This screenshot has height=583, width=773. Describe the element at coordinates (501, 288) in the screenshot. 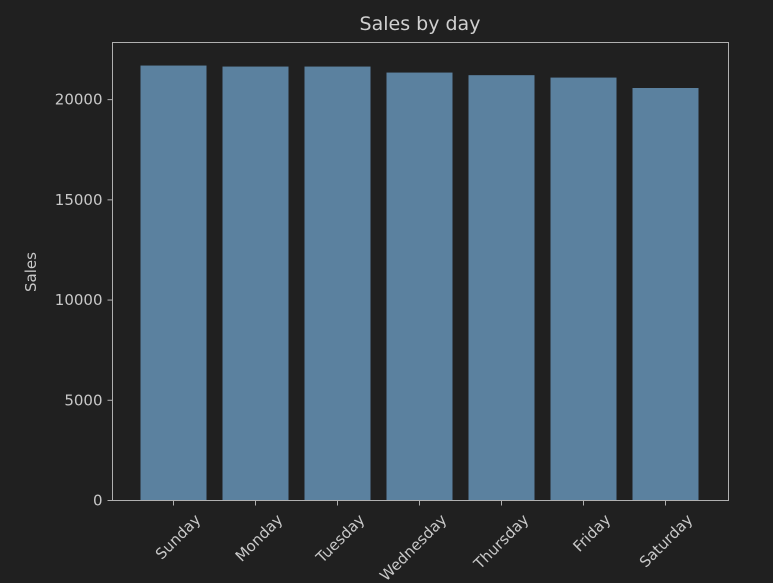

I see `bar-thursday` at that location.